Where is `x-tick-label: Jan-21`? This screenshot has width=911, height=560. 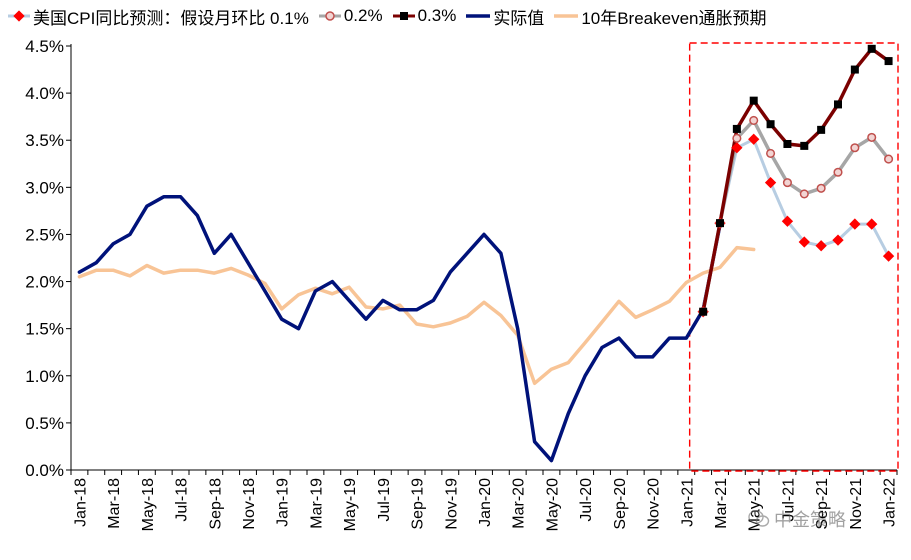 x-tick-label: Jan-21 is located at coordinates (687, 502).